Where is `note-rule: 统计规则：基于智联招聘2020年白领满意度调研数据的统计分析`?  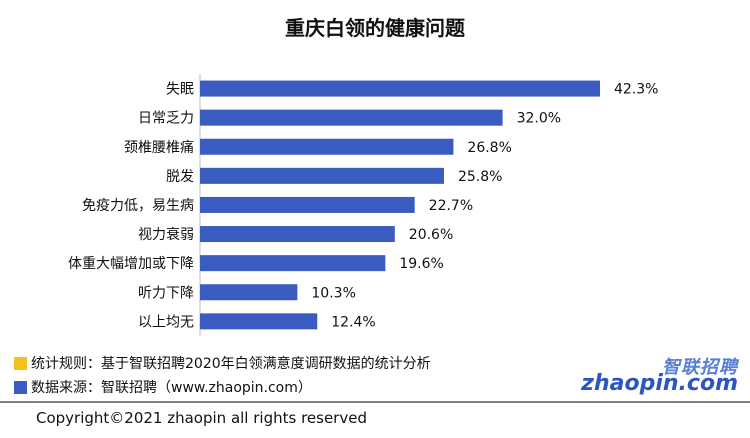
note-rule: 统计规则：基于智联招聘2020年白领满意度调研数据的统计分析 is located at coordinates (222, 363).